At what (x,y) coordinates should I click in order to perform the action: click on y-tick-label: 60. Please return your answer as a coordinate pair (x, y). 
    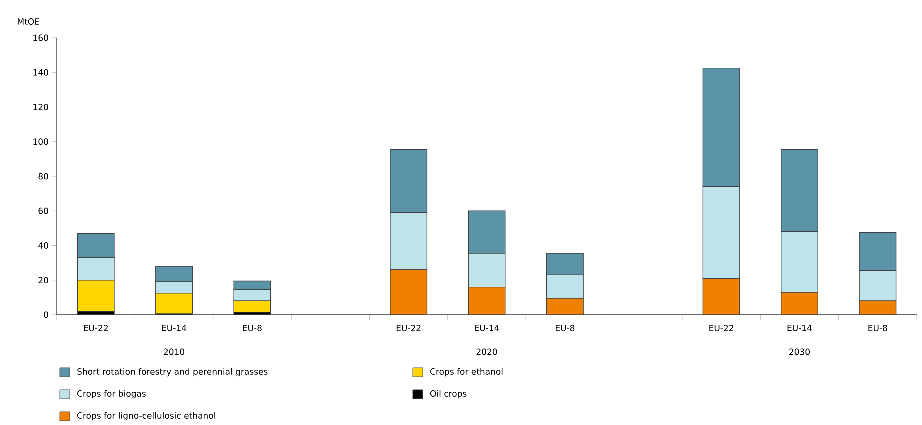
    Looking at the image, I should click on (43, 211).